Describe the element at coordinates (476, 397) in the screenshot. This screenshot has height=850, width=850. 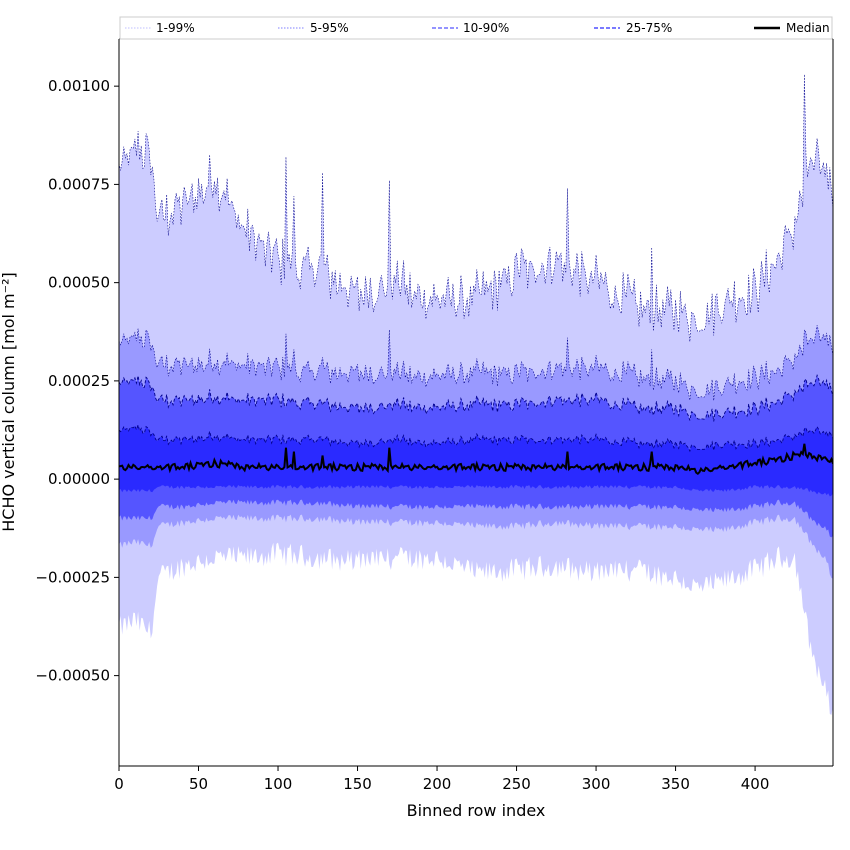
I see `band-outline-10-90%` at that location.